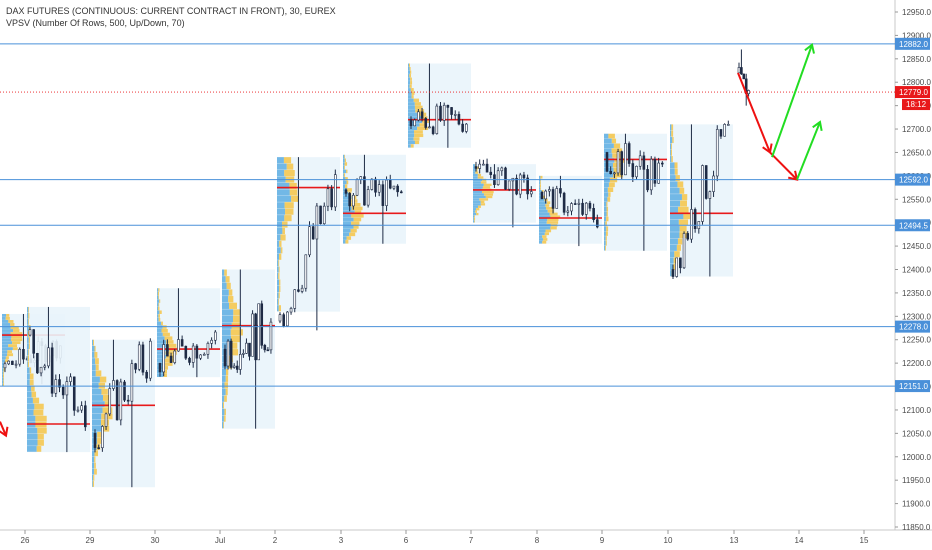 The width and height of the screenshot is (932, 550). Describe the element at coordinates (471, 540) in the screenshot. I see `x-tick-label: 7` at that location.